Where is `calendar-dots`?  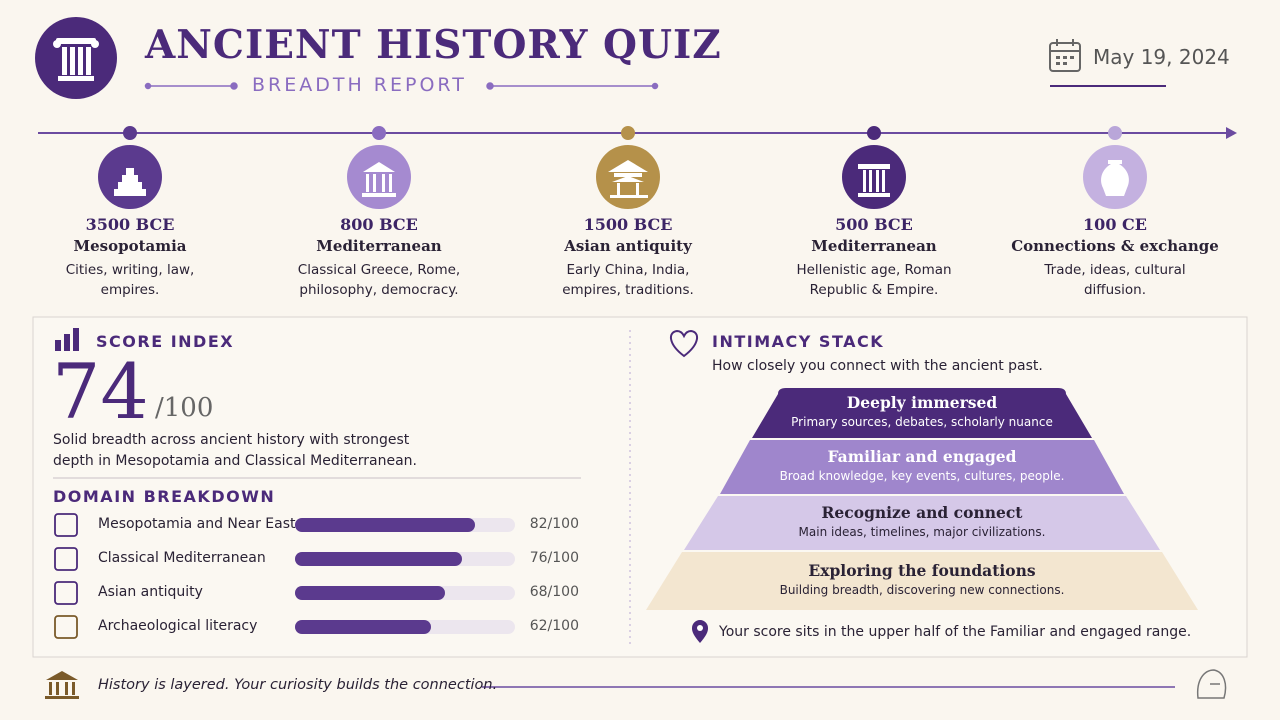 calendar-dots is located at coordinates (1065, 60).